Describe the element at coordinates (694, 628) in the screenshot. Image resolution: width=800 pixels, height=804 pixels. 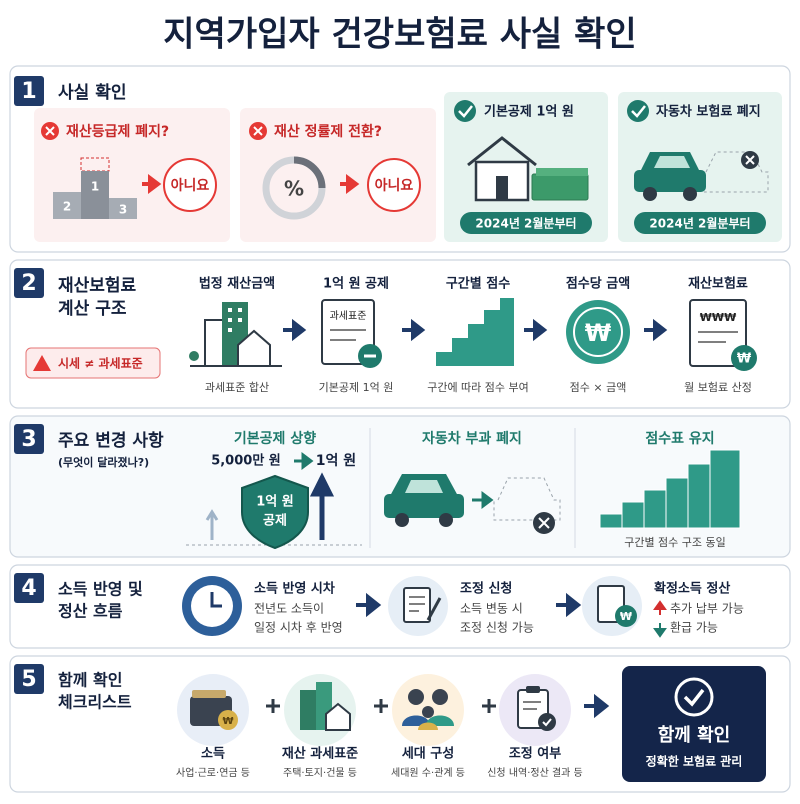
I see `flow-text: 환급 가능` at that location.